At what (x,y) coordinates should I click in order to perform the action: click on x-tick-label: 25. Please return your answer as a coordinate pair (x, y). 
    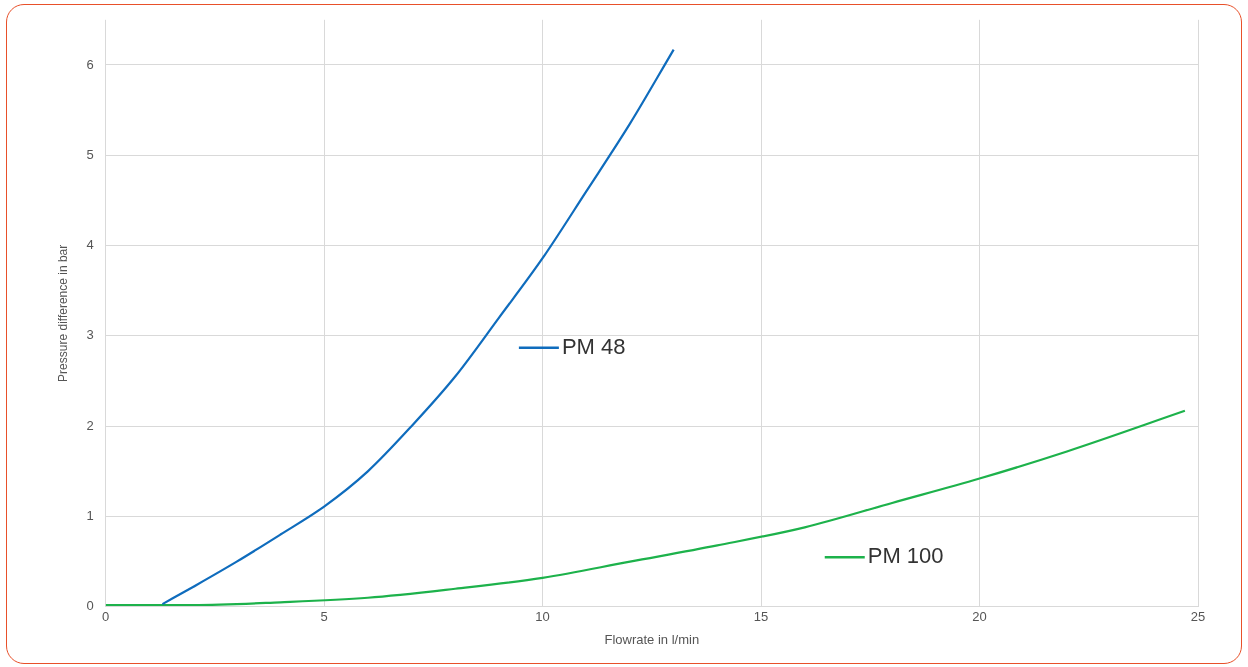
    Looking at the image, I should click on (1198, 617).